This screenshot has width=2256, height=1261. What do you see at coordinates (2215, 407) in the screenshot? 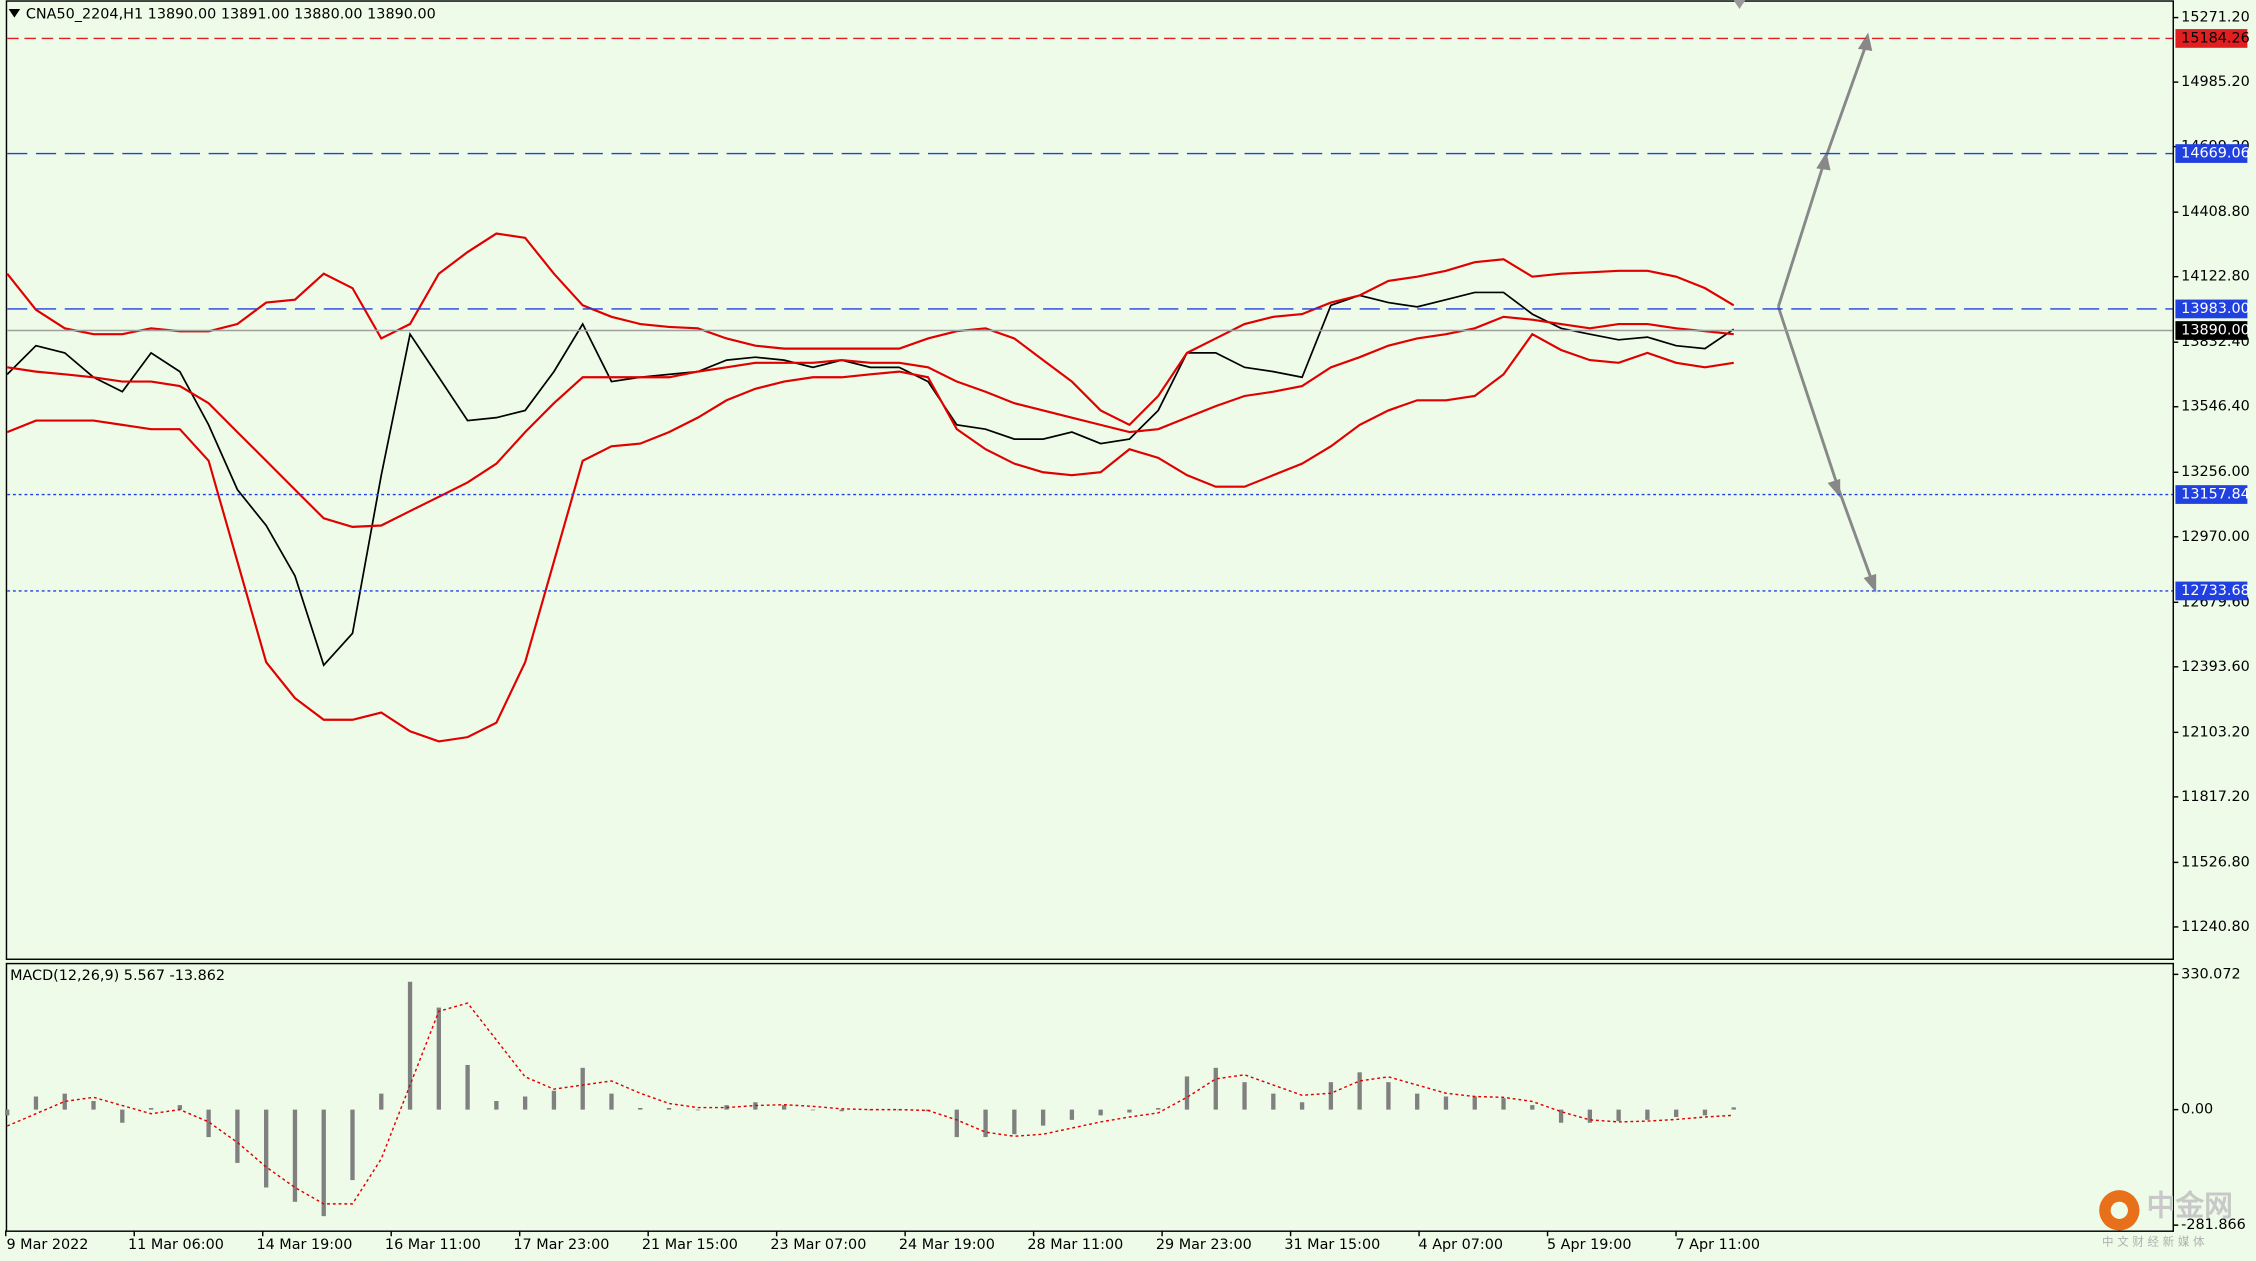
I see `y-tick-label: 13546.40` at bounding box center [2215, 407].